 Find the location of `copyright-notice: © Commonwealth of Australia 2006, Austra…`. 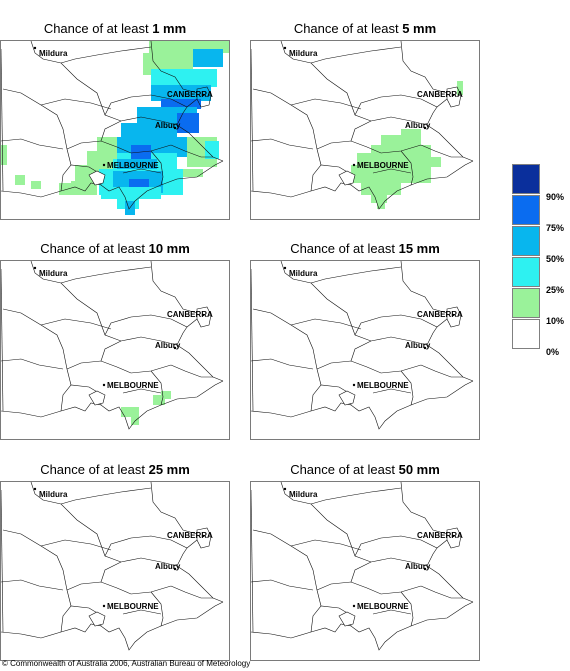

copyright-notice: © Commonwealth of Australia 2006, Austra… is located at coordinates (126, 663).